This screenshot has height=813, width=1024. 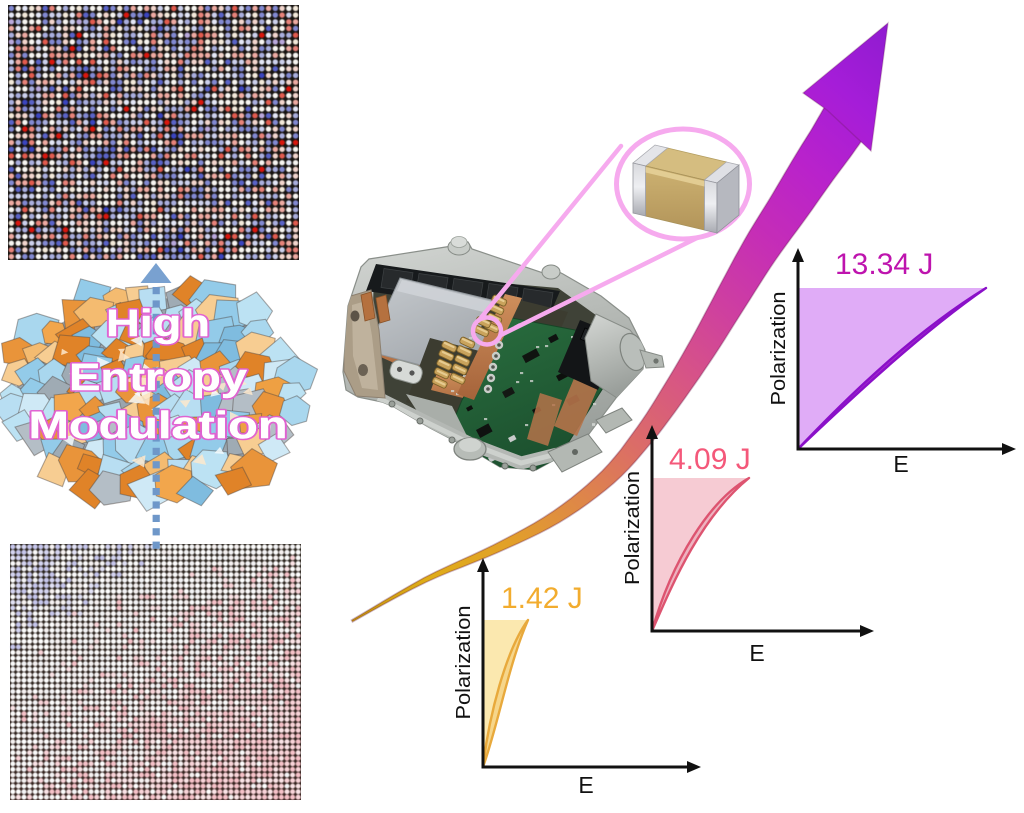 I want to click on svg-text: 13.34 J, so click(x=884, y=264).